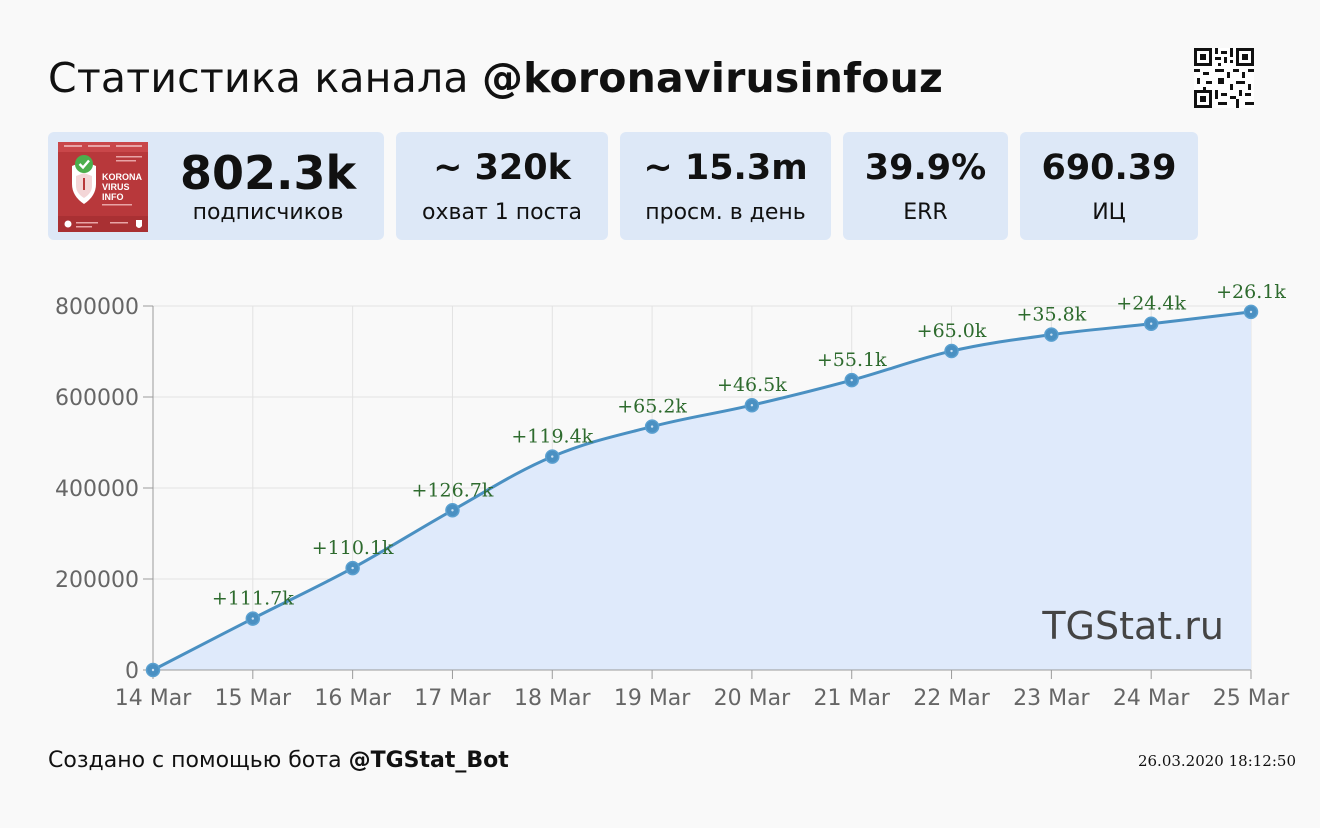  What do you see at coordinates (925, 168) in the screenshot?
I see `err-value: 39.9%` at bounding box center [925, 168].